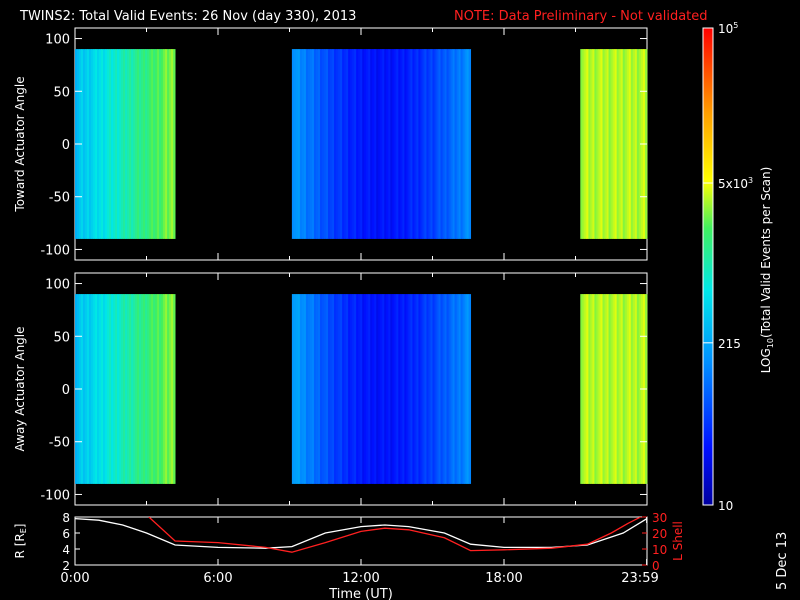  Describe the element at coordinates (57, 285) in the screenshot. I see `y-tick-label: 100` at that location.